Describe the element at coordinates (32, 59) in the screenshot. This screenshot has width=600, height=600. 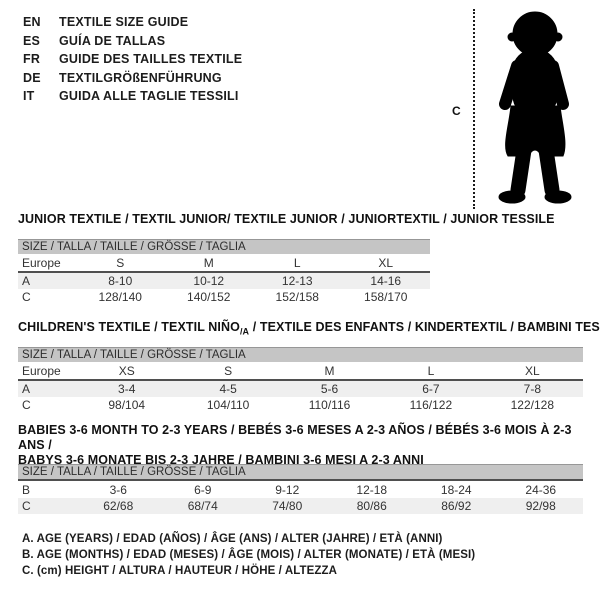
I see `language-code: FR` at that location.